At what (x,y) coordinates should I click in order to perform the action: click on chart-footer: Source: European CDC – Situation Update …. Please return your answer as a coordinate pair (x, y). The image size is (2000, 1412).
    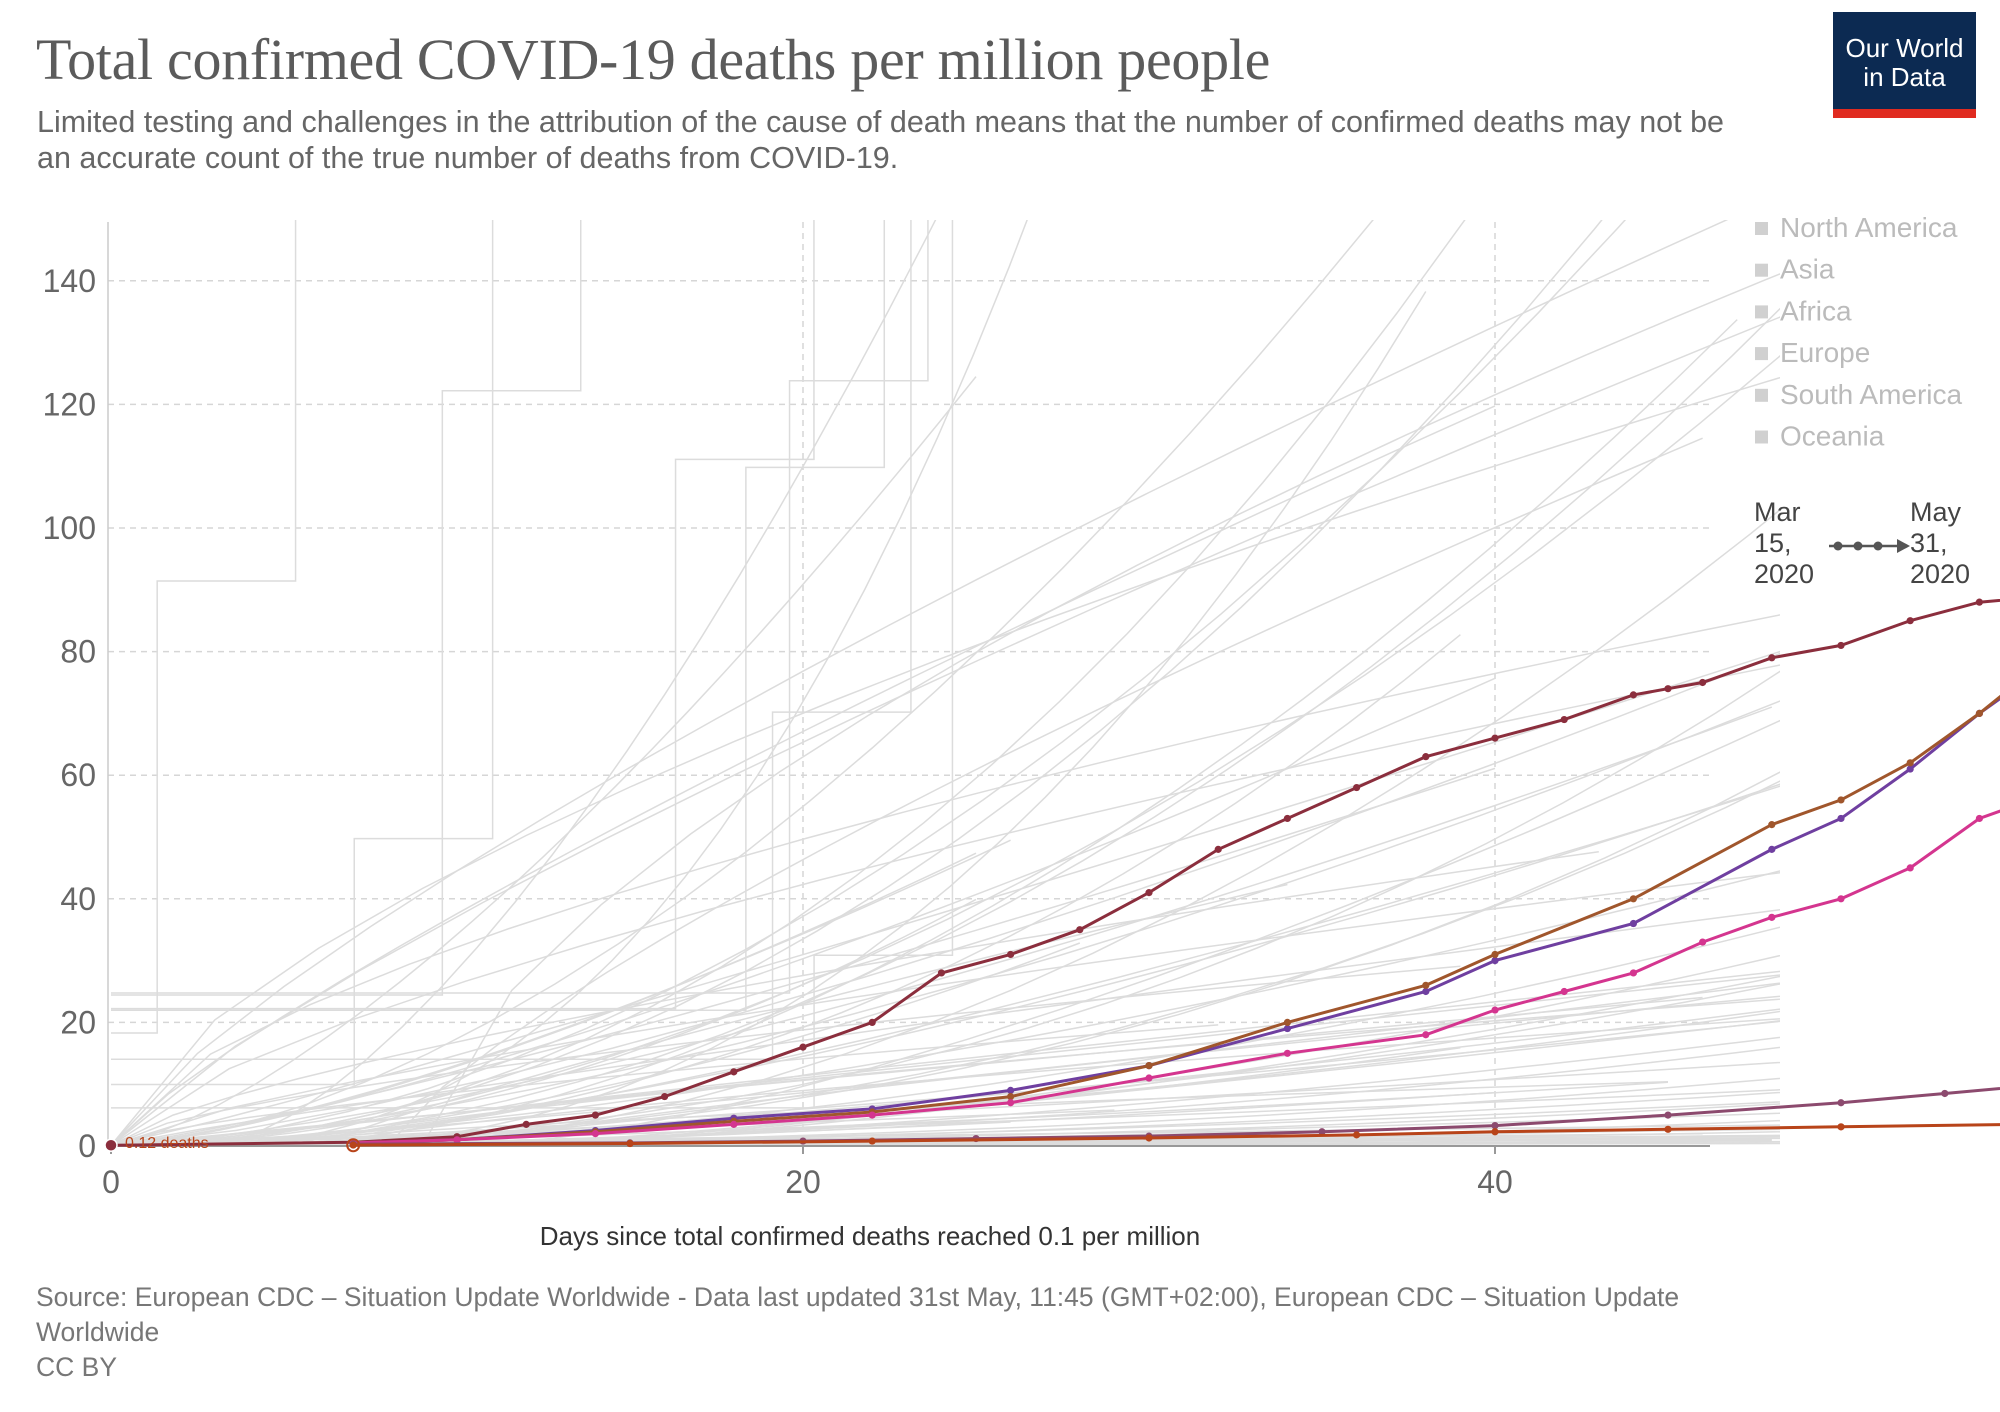
    Looking at the image, I should click on (986, 1332).